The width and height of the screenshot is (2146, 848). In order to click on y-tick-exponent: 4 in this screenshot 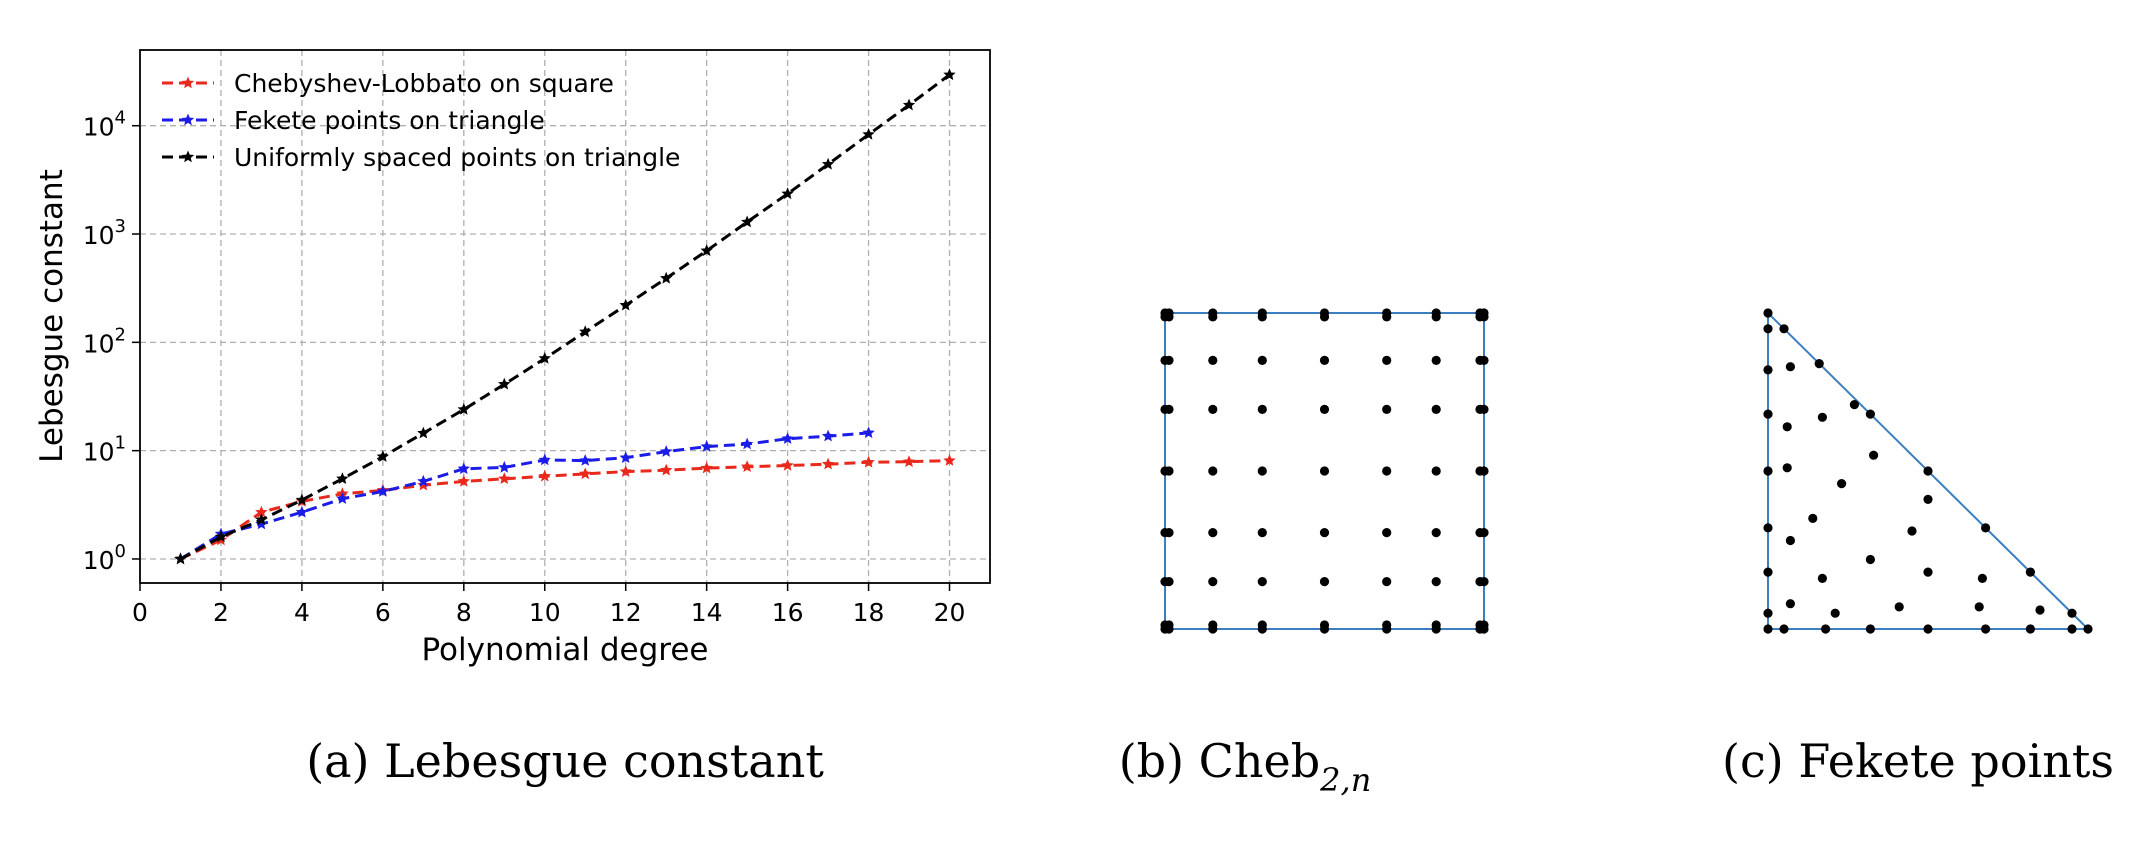, I will do `click(120, 118)`.